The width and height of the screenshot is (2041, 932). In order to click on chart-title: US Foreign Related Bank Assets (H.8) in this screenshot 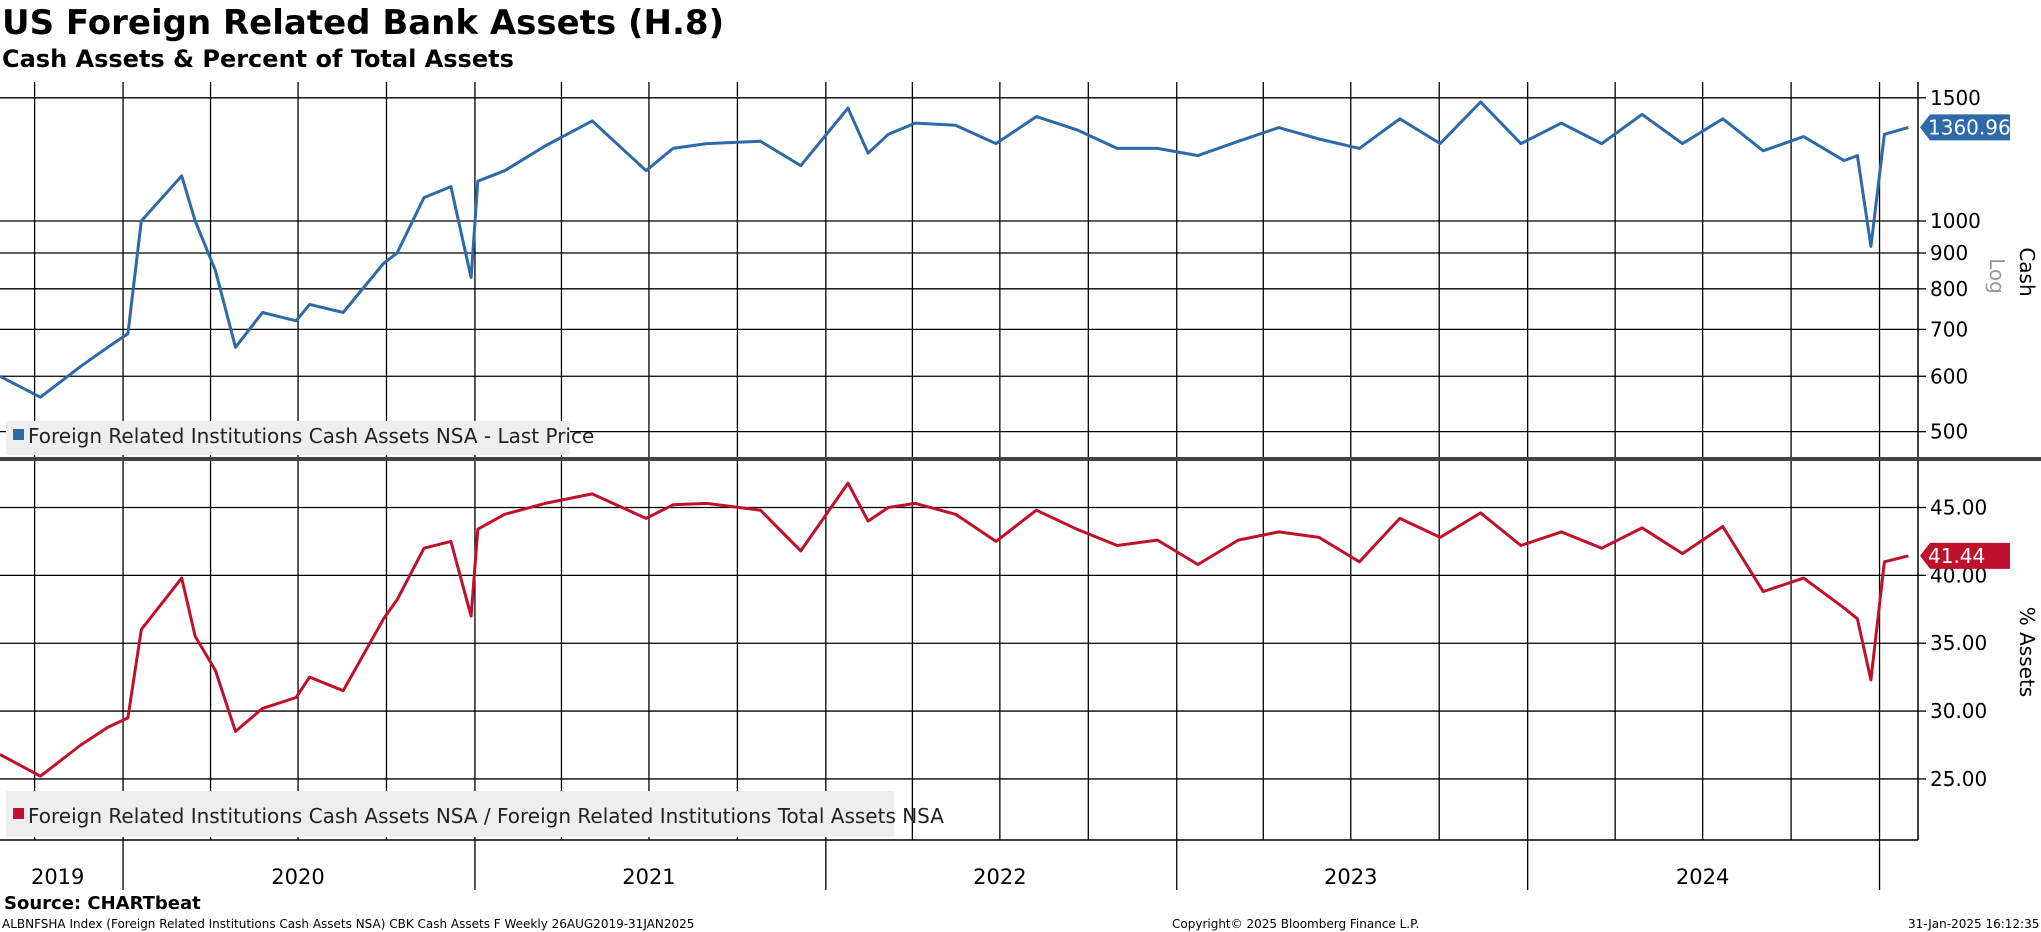, I will do `click(363, 23)`.